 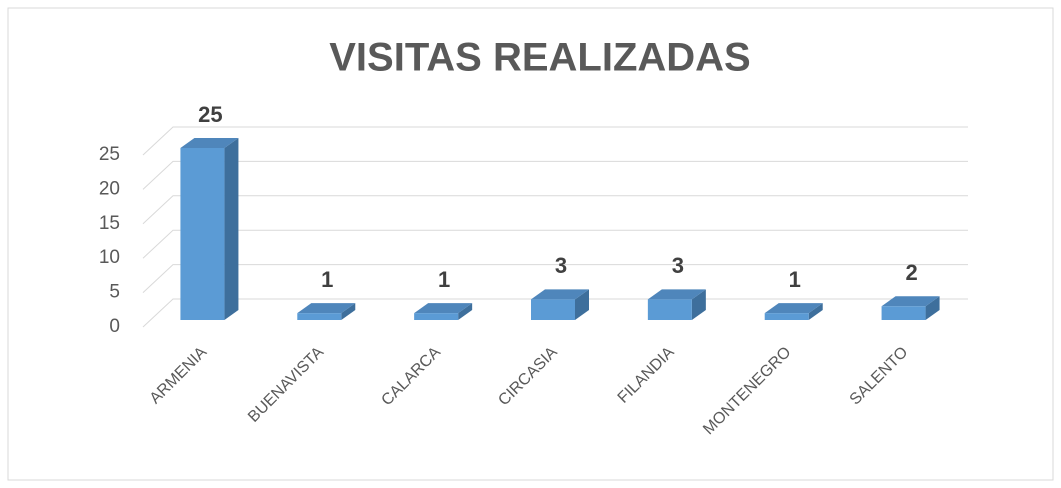 I want to click on y-tick-label: 10, so click(x=109, y=257).